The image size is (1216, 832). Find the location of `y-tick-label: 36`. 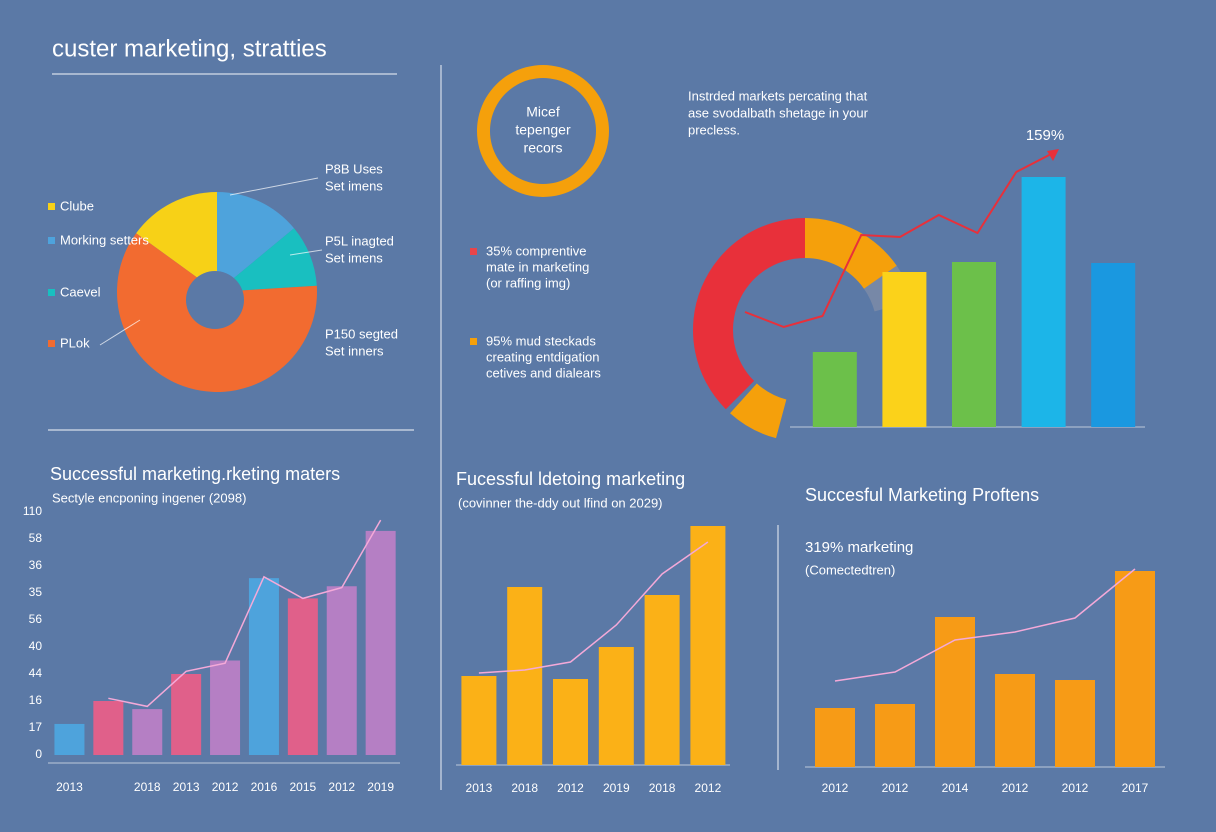

y-tick-label: 36 is located at coordinates (36, 565).